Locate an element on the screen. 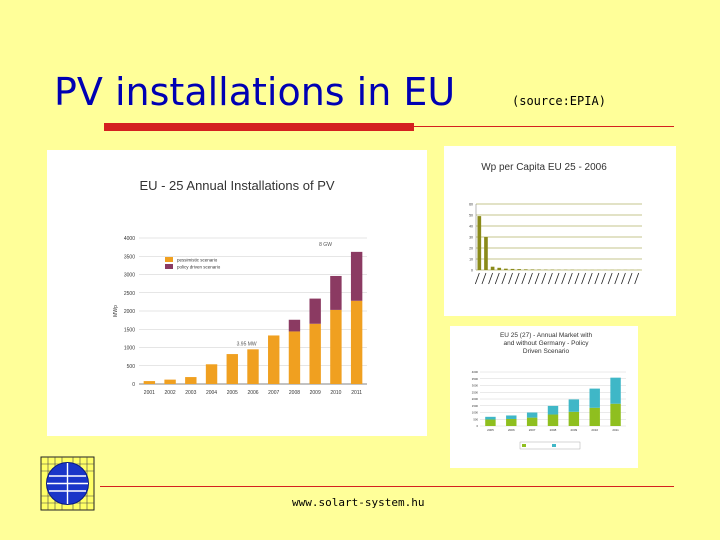  chart1-title: EU - 25 Annual Installations of PV is located at coordinates (236, 185).